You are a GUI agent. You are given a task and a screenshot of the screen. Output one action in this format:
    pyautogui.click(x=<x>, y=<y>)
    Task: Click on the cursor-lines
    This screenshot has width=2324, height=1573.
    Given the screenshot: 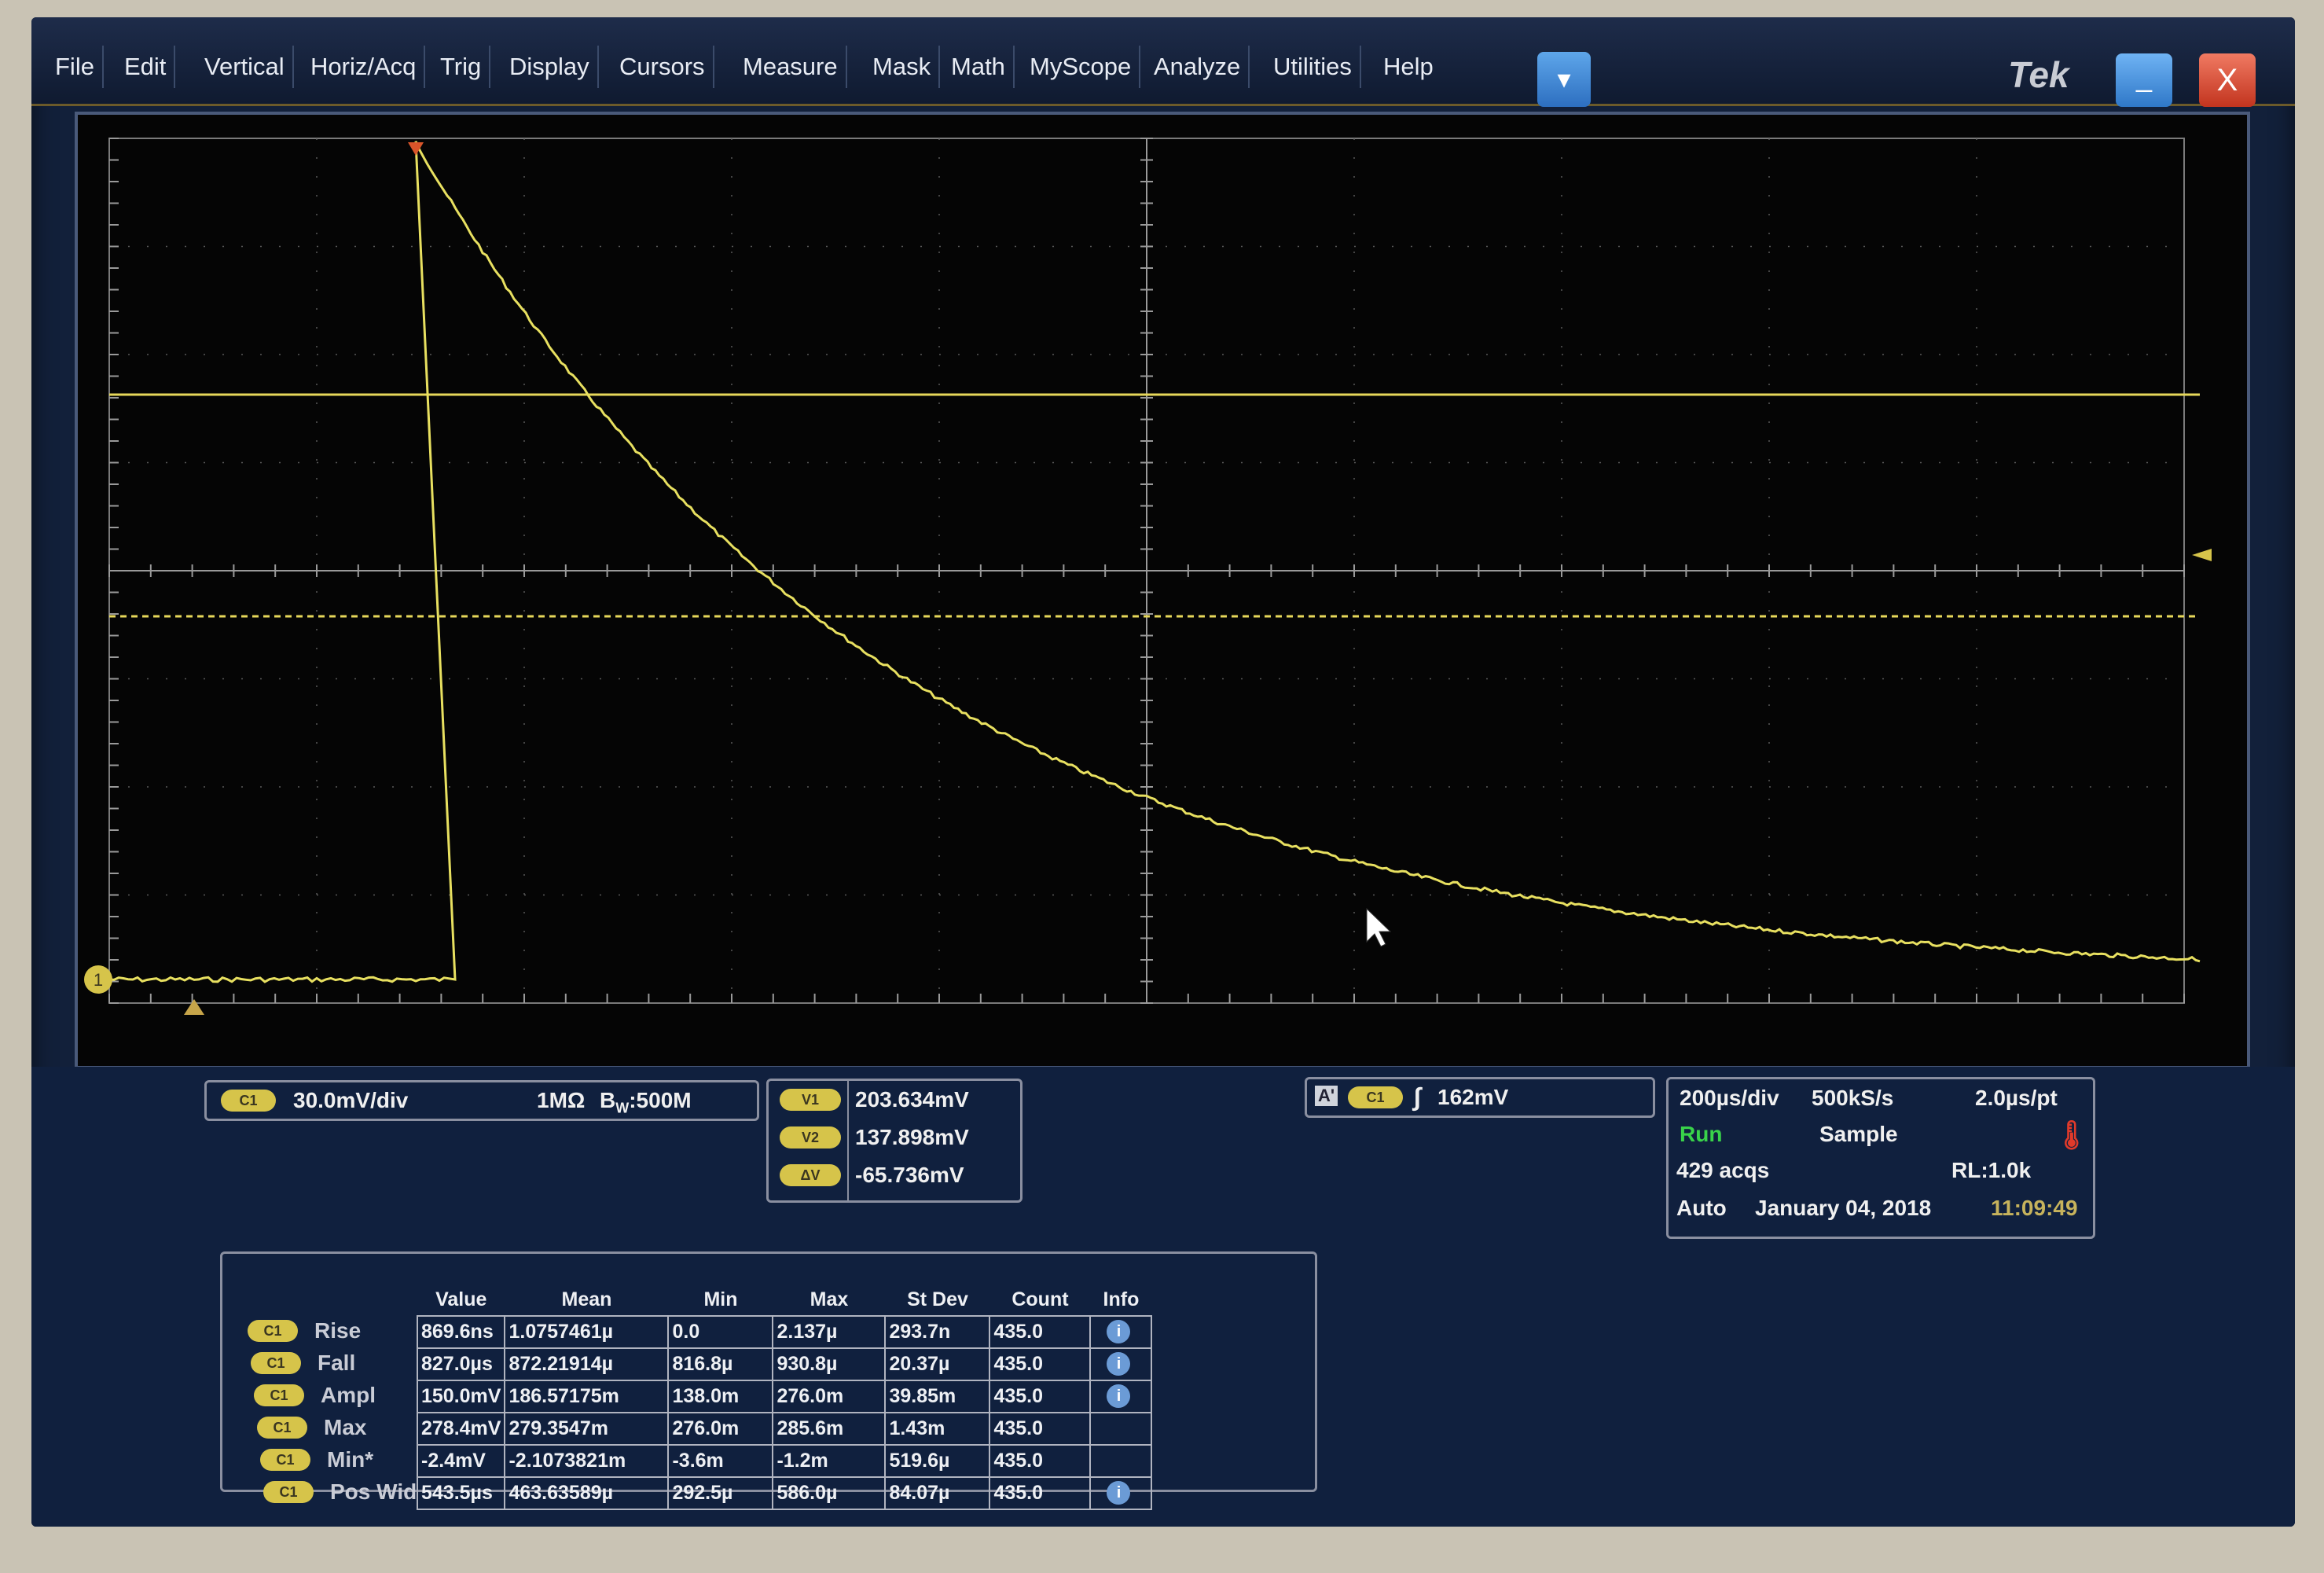 What is the action you would take?
    pyautogui.click(x=1154, y=505)
    